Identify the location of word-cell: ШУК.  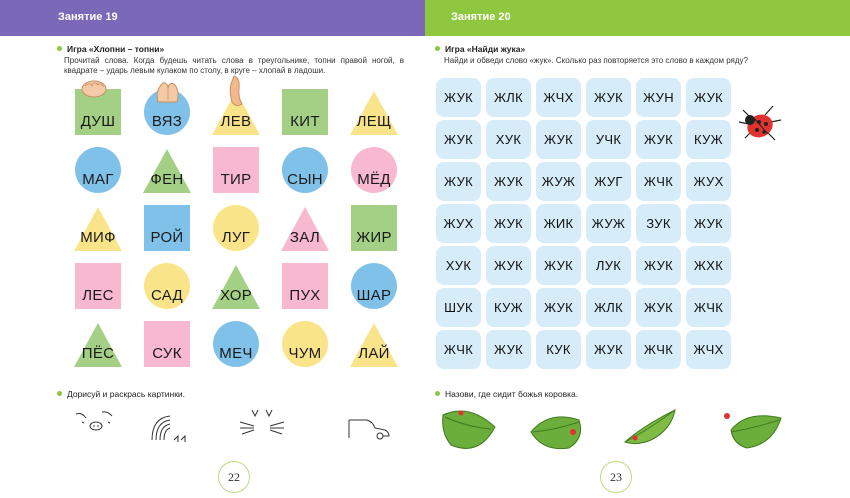
(458, 307).